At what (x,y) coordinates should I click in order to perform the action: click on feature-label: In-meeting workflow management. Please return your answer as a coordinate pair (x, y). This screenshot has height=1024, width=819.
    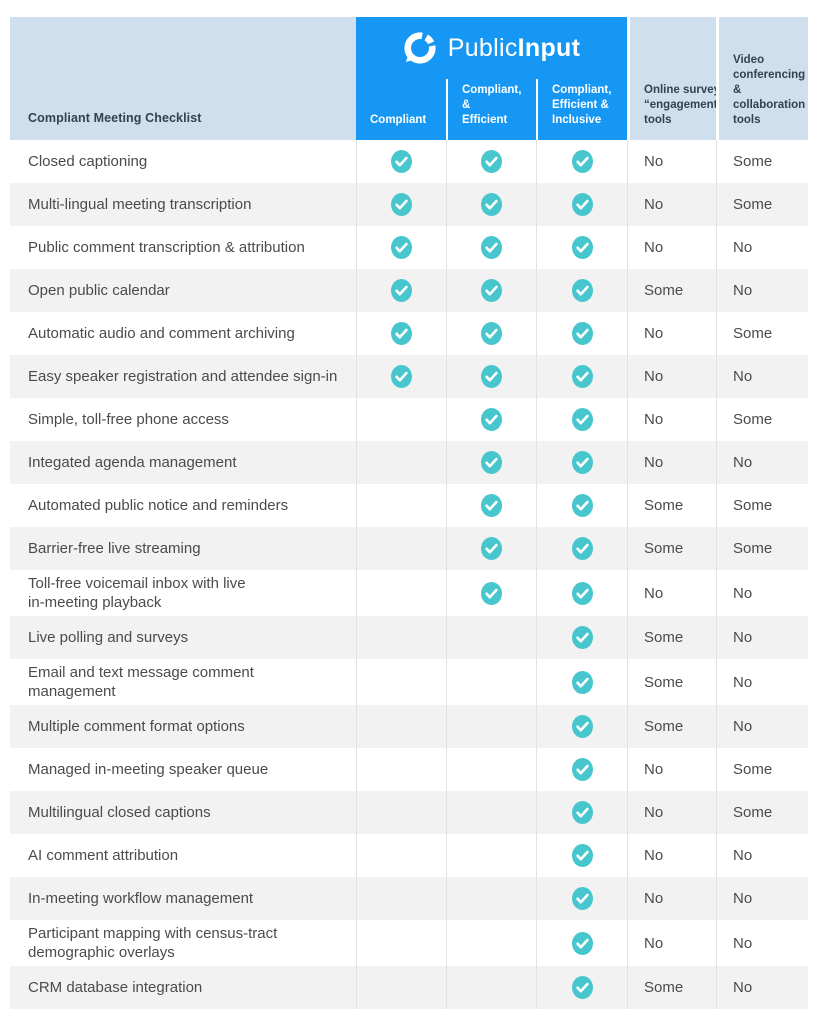
    Looking at the image, I should click on (141, 898).